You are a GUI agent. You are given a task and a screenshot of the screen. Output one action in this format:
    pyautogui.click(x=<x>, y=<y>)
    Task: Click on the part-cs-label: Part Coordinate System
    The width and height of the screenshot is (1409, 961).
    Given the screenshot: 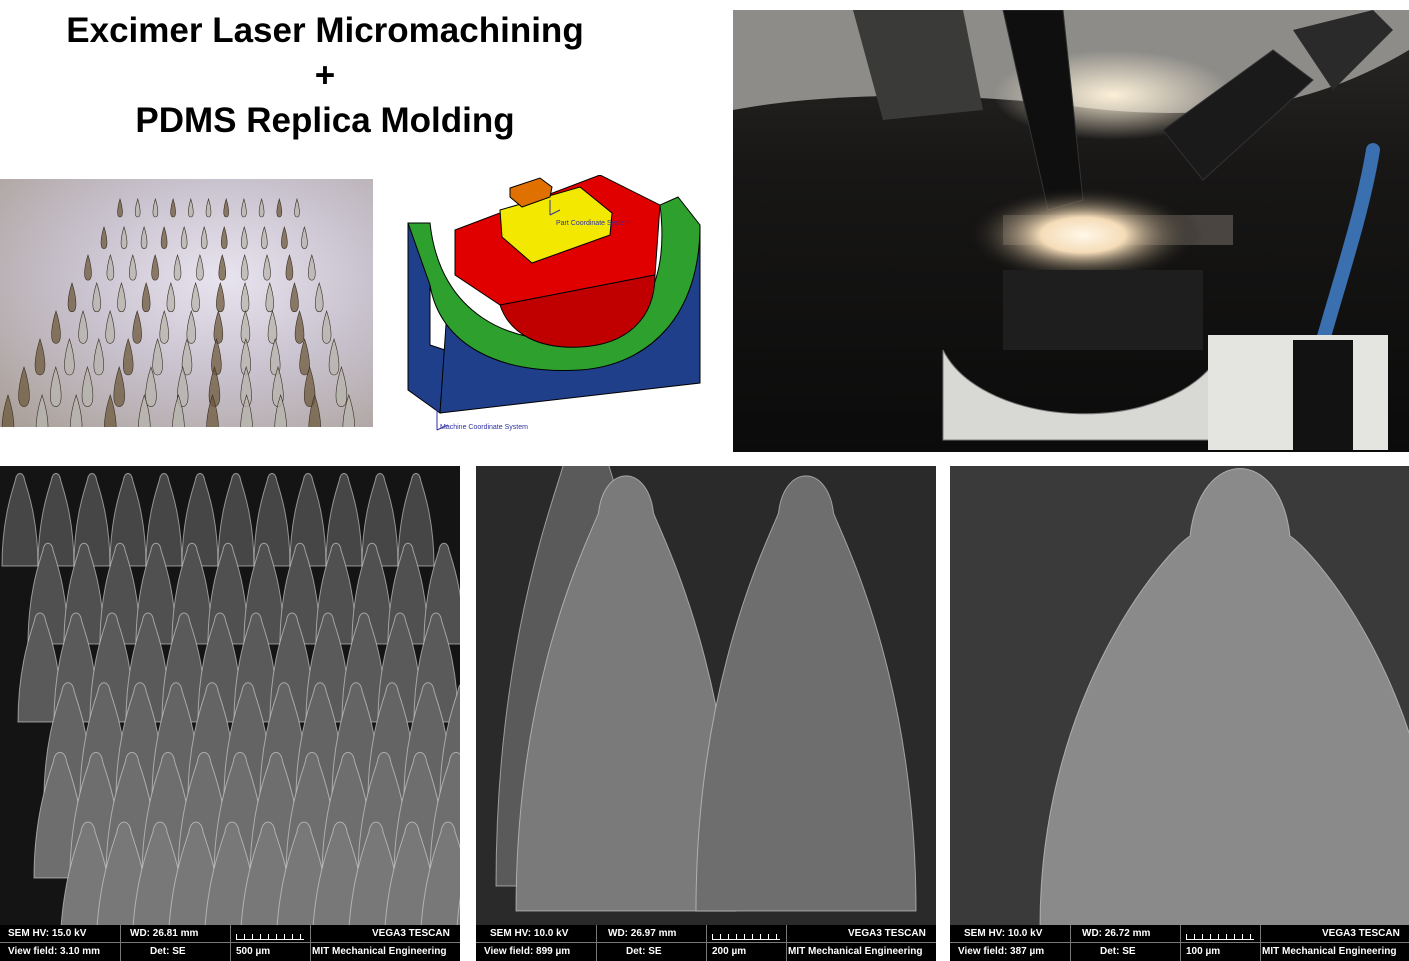 What is the action you would take?
    pyautogui.click(x=593, y=223)
    